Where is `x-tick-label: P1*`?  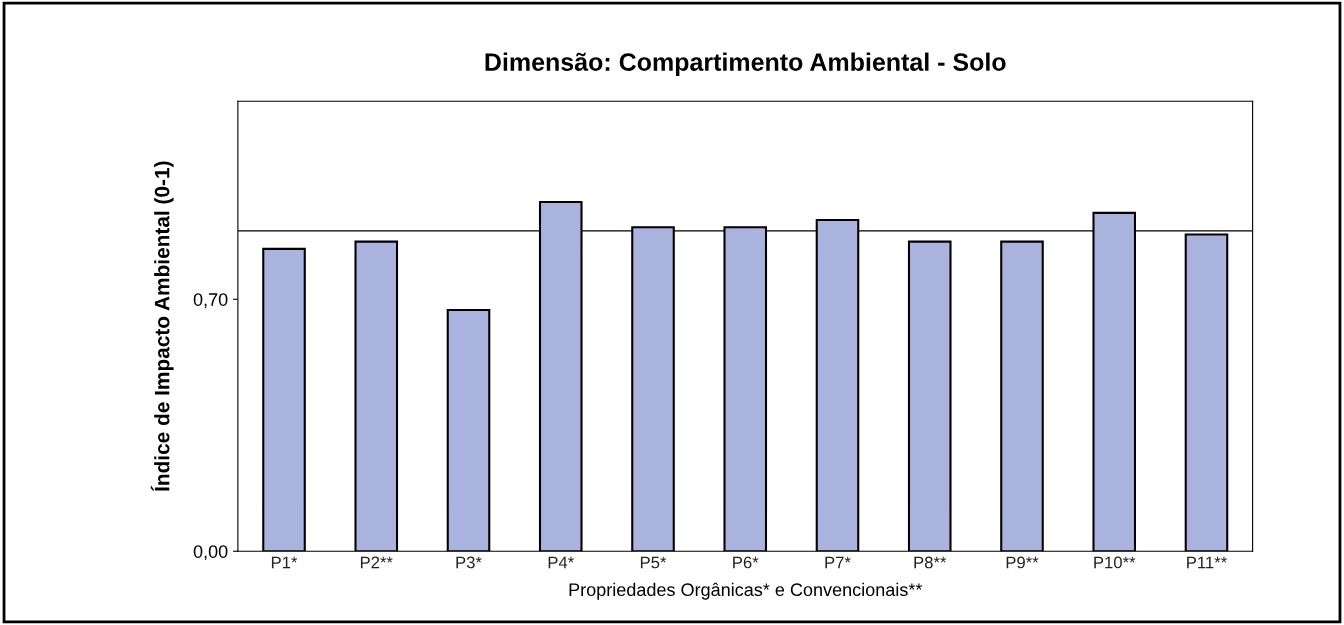
x-tick-label: P1* is located at coordinates (284, 562).